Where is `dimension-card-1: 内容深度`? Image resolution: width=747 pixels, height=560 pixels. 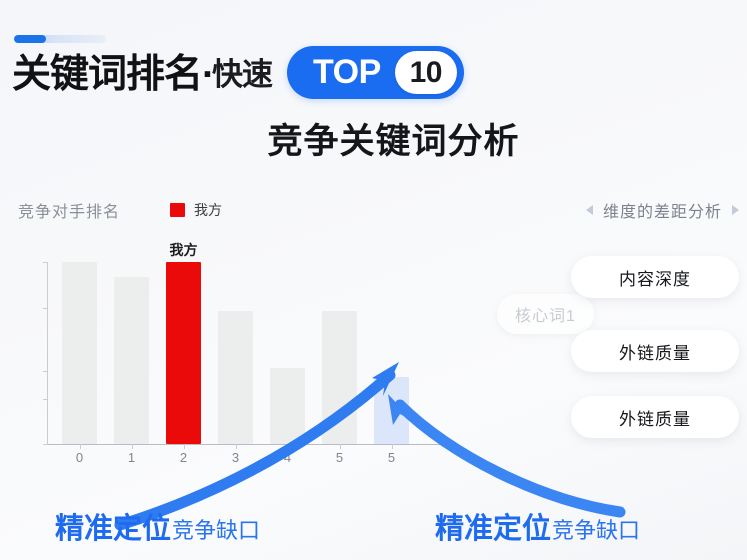 dimension-card-1: 内容深度 is located at coordinates (655, 277).